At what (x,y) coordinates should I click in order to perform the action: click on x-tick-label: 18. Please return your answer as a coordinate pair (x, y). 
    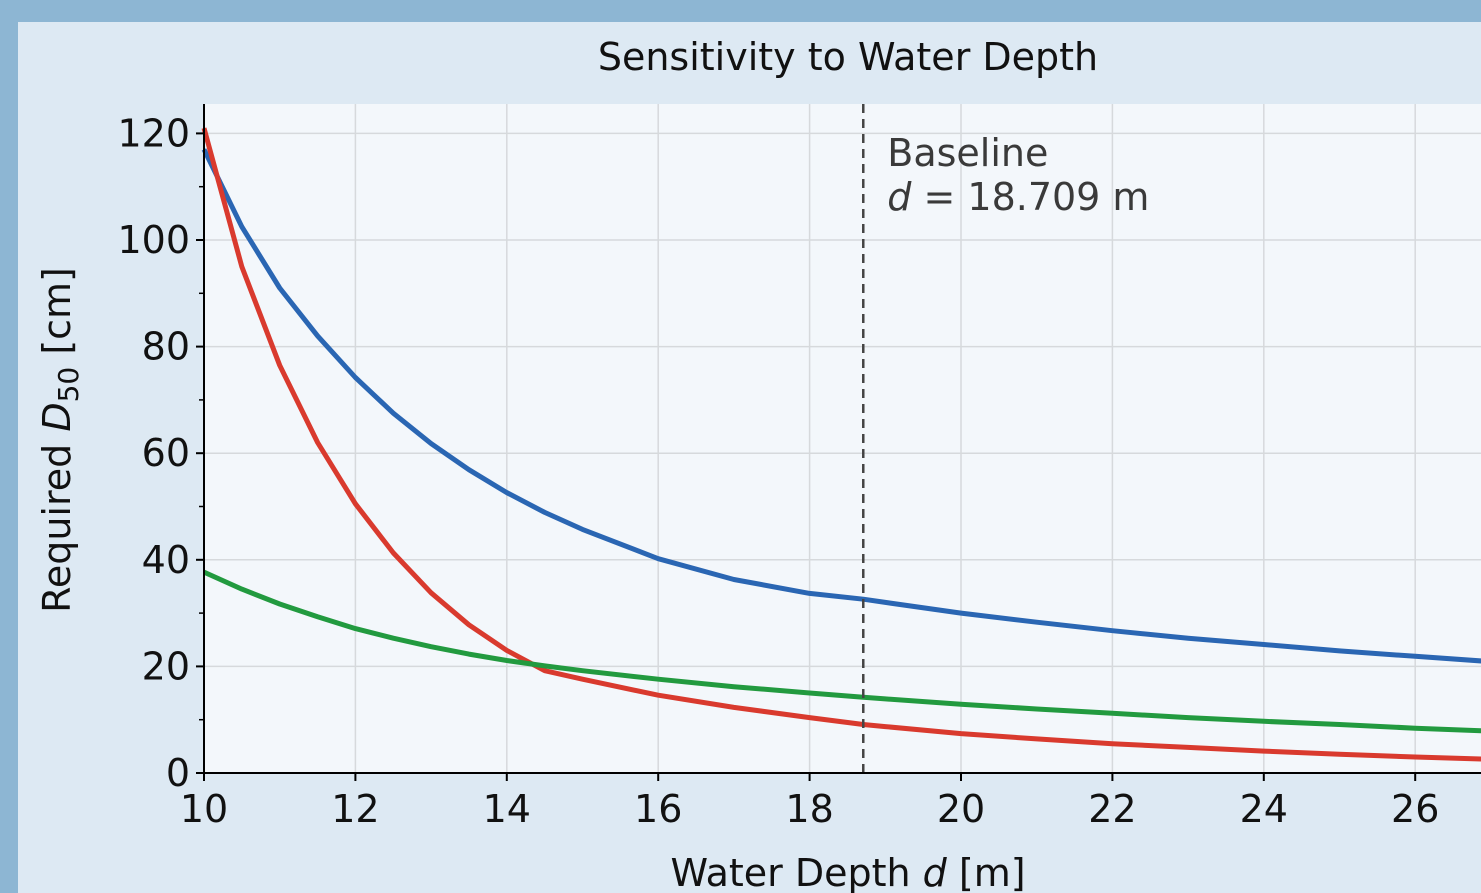
    Looking at the image, I should click on (809, 809).